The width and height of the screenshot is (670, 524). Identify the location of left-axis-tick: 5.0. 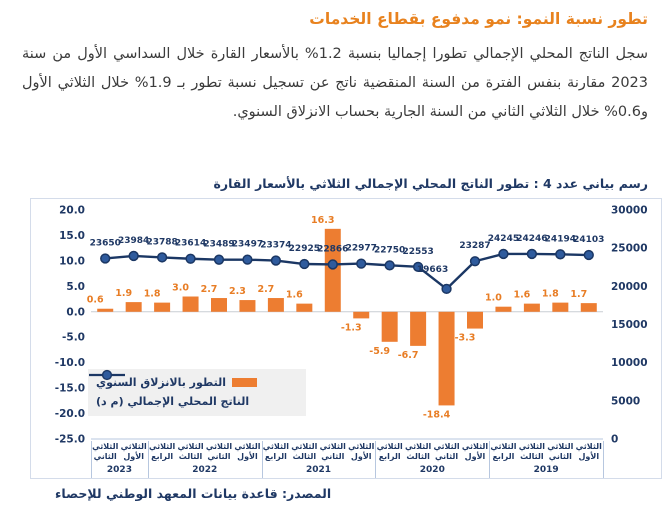
(75, 287).